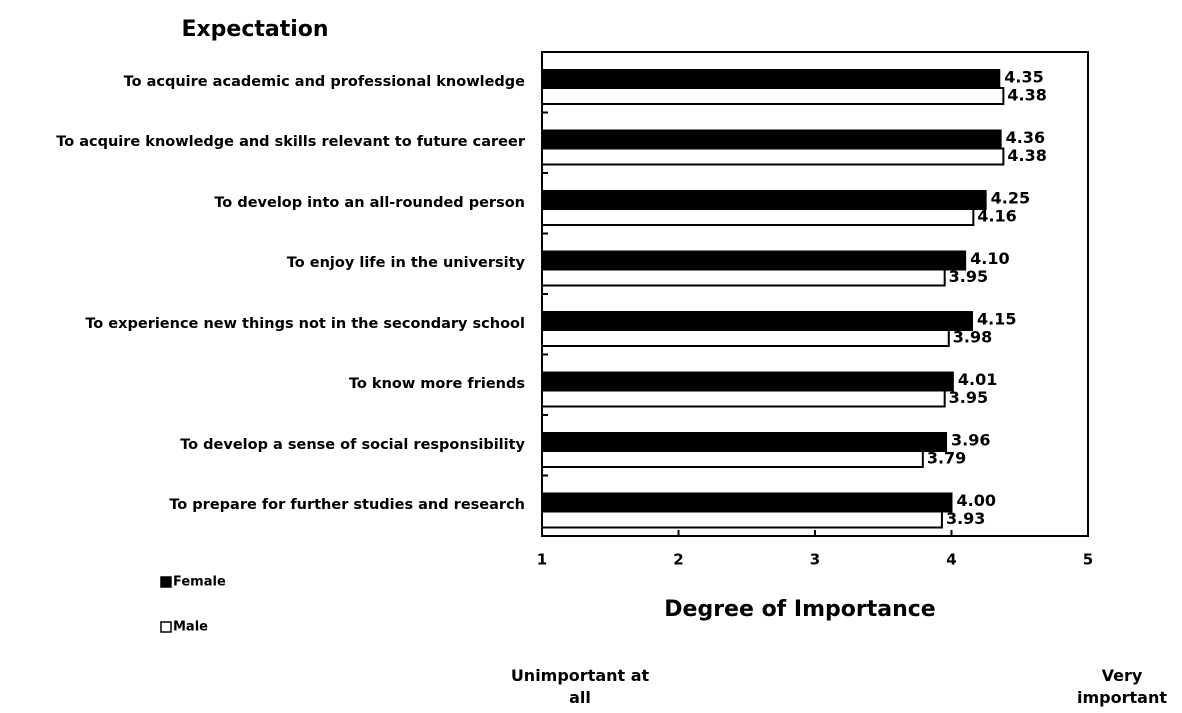  Describe the element at coordinates (799, 609) in the screenshot. I see `x-axis-label: Degree of Importance` at that location.